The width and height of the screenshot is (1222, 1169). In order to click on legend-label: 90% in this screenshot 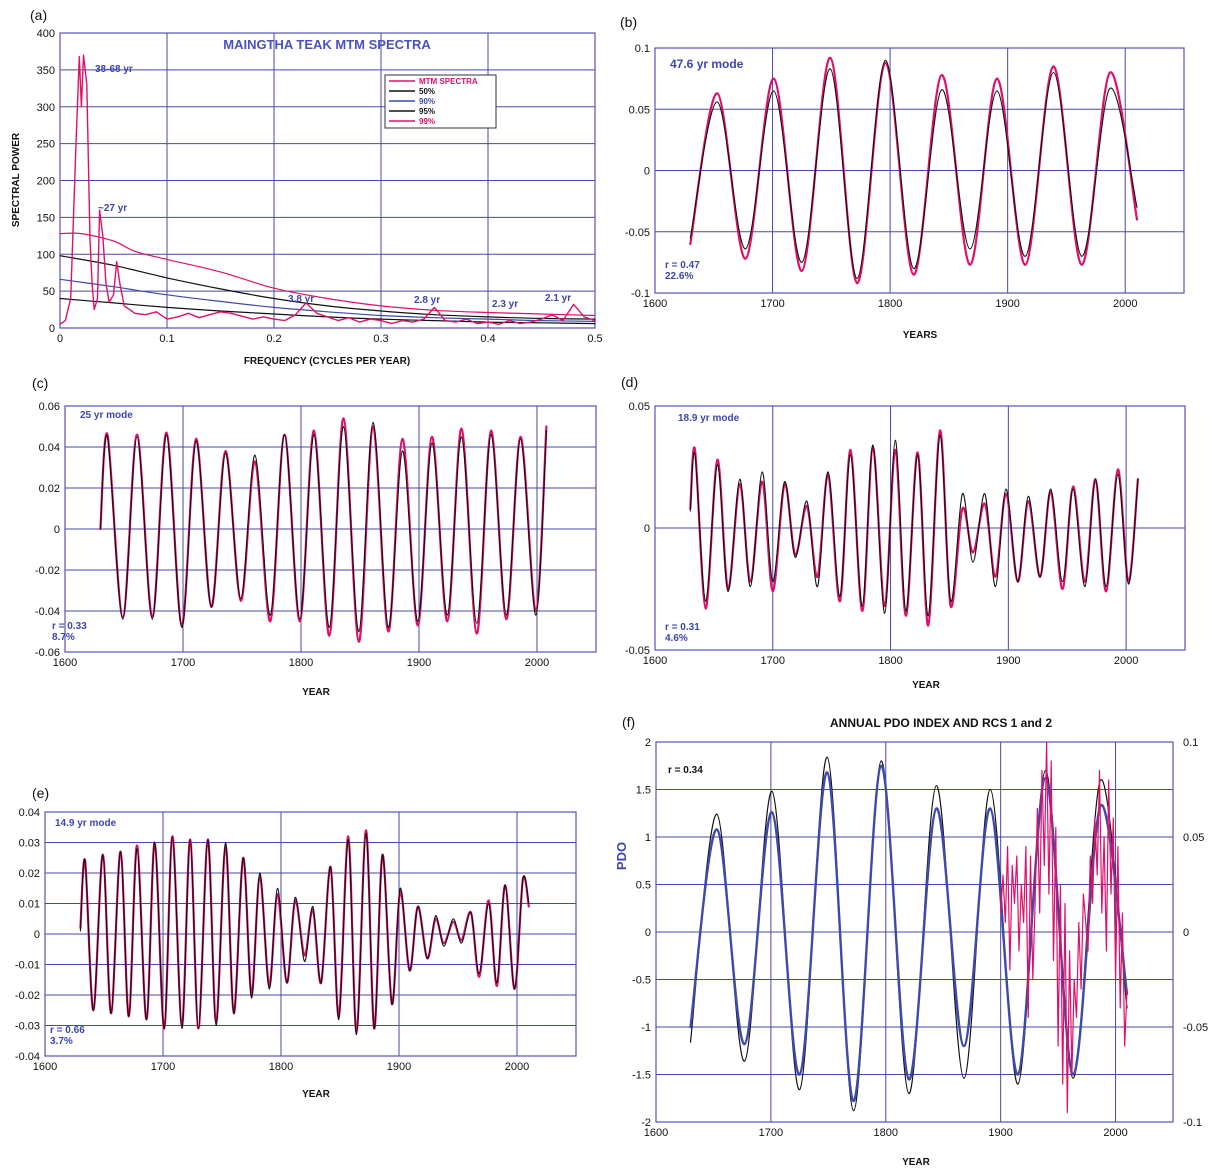, I will do `click(427, 101)`.